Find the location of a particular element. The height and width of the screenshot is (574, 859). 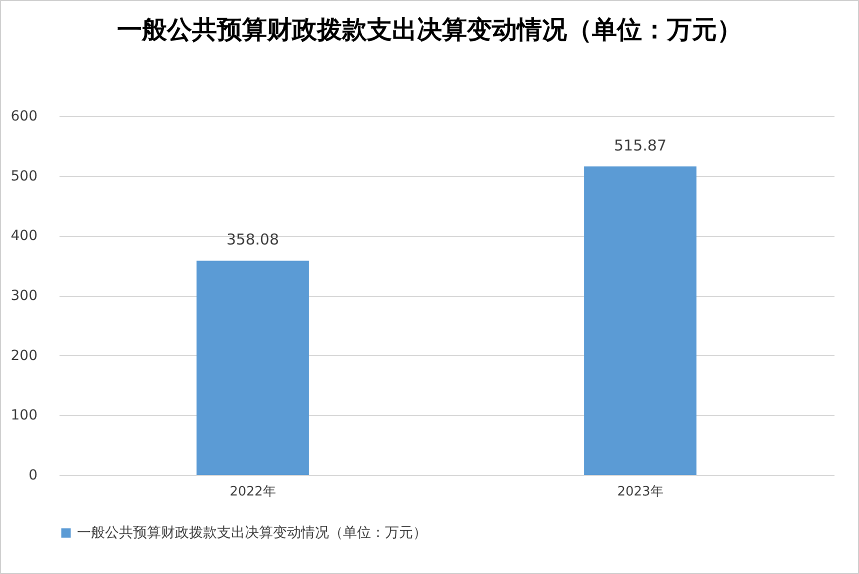

legend-label: 一般公共预算财政拨款支出决算变动情况（单位：万元） is located at coordinates (252, 533).